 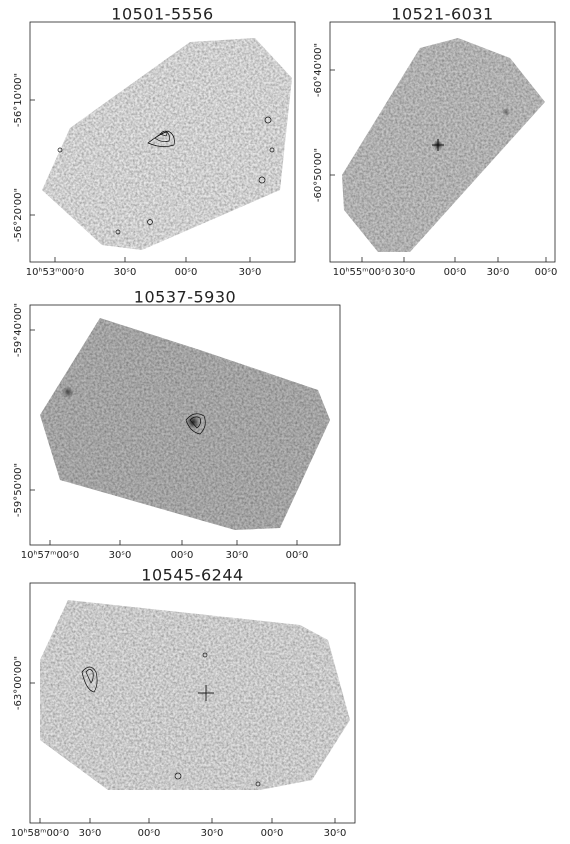 I want to click on y-tick-label: -59°50'00", so click(x=18, y=490).